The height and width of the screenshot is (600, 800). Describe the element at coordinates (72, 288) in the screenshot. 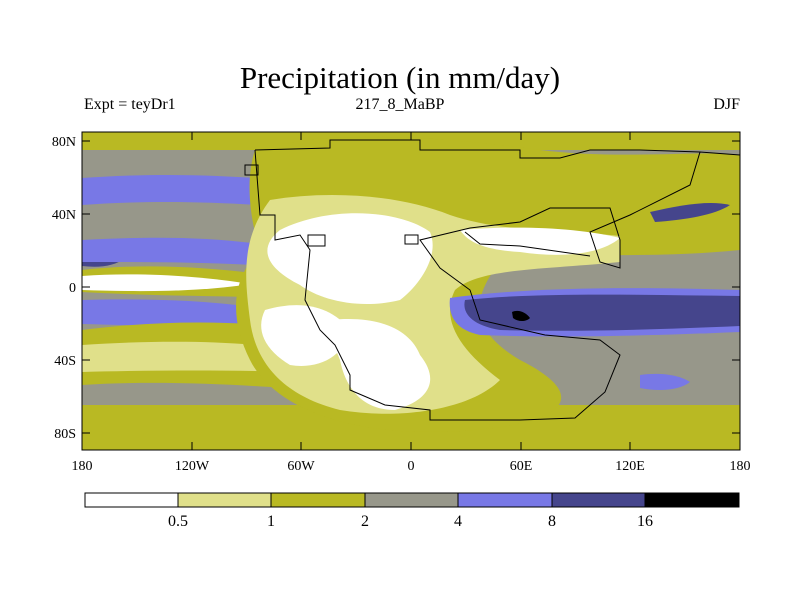

I see `lat-tick-label: 0` at that location.